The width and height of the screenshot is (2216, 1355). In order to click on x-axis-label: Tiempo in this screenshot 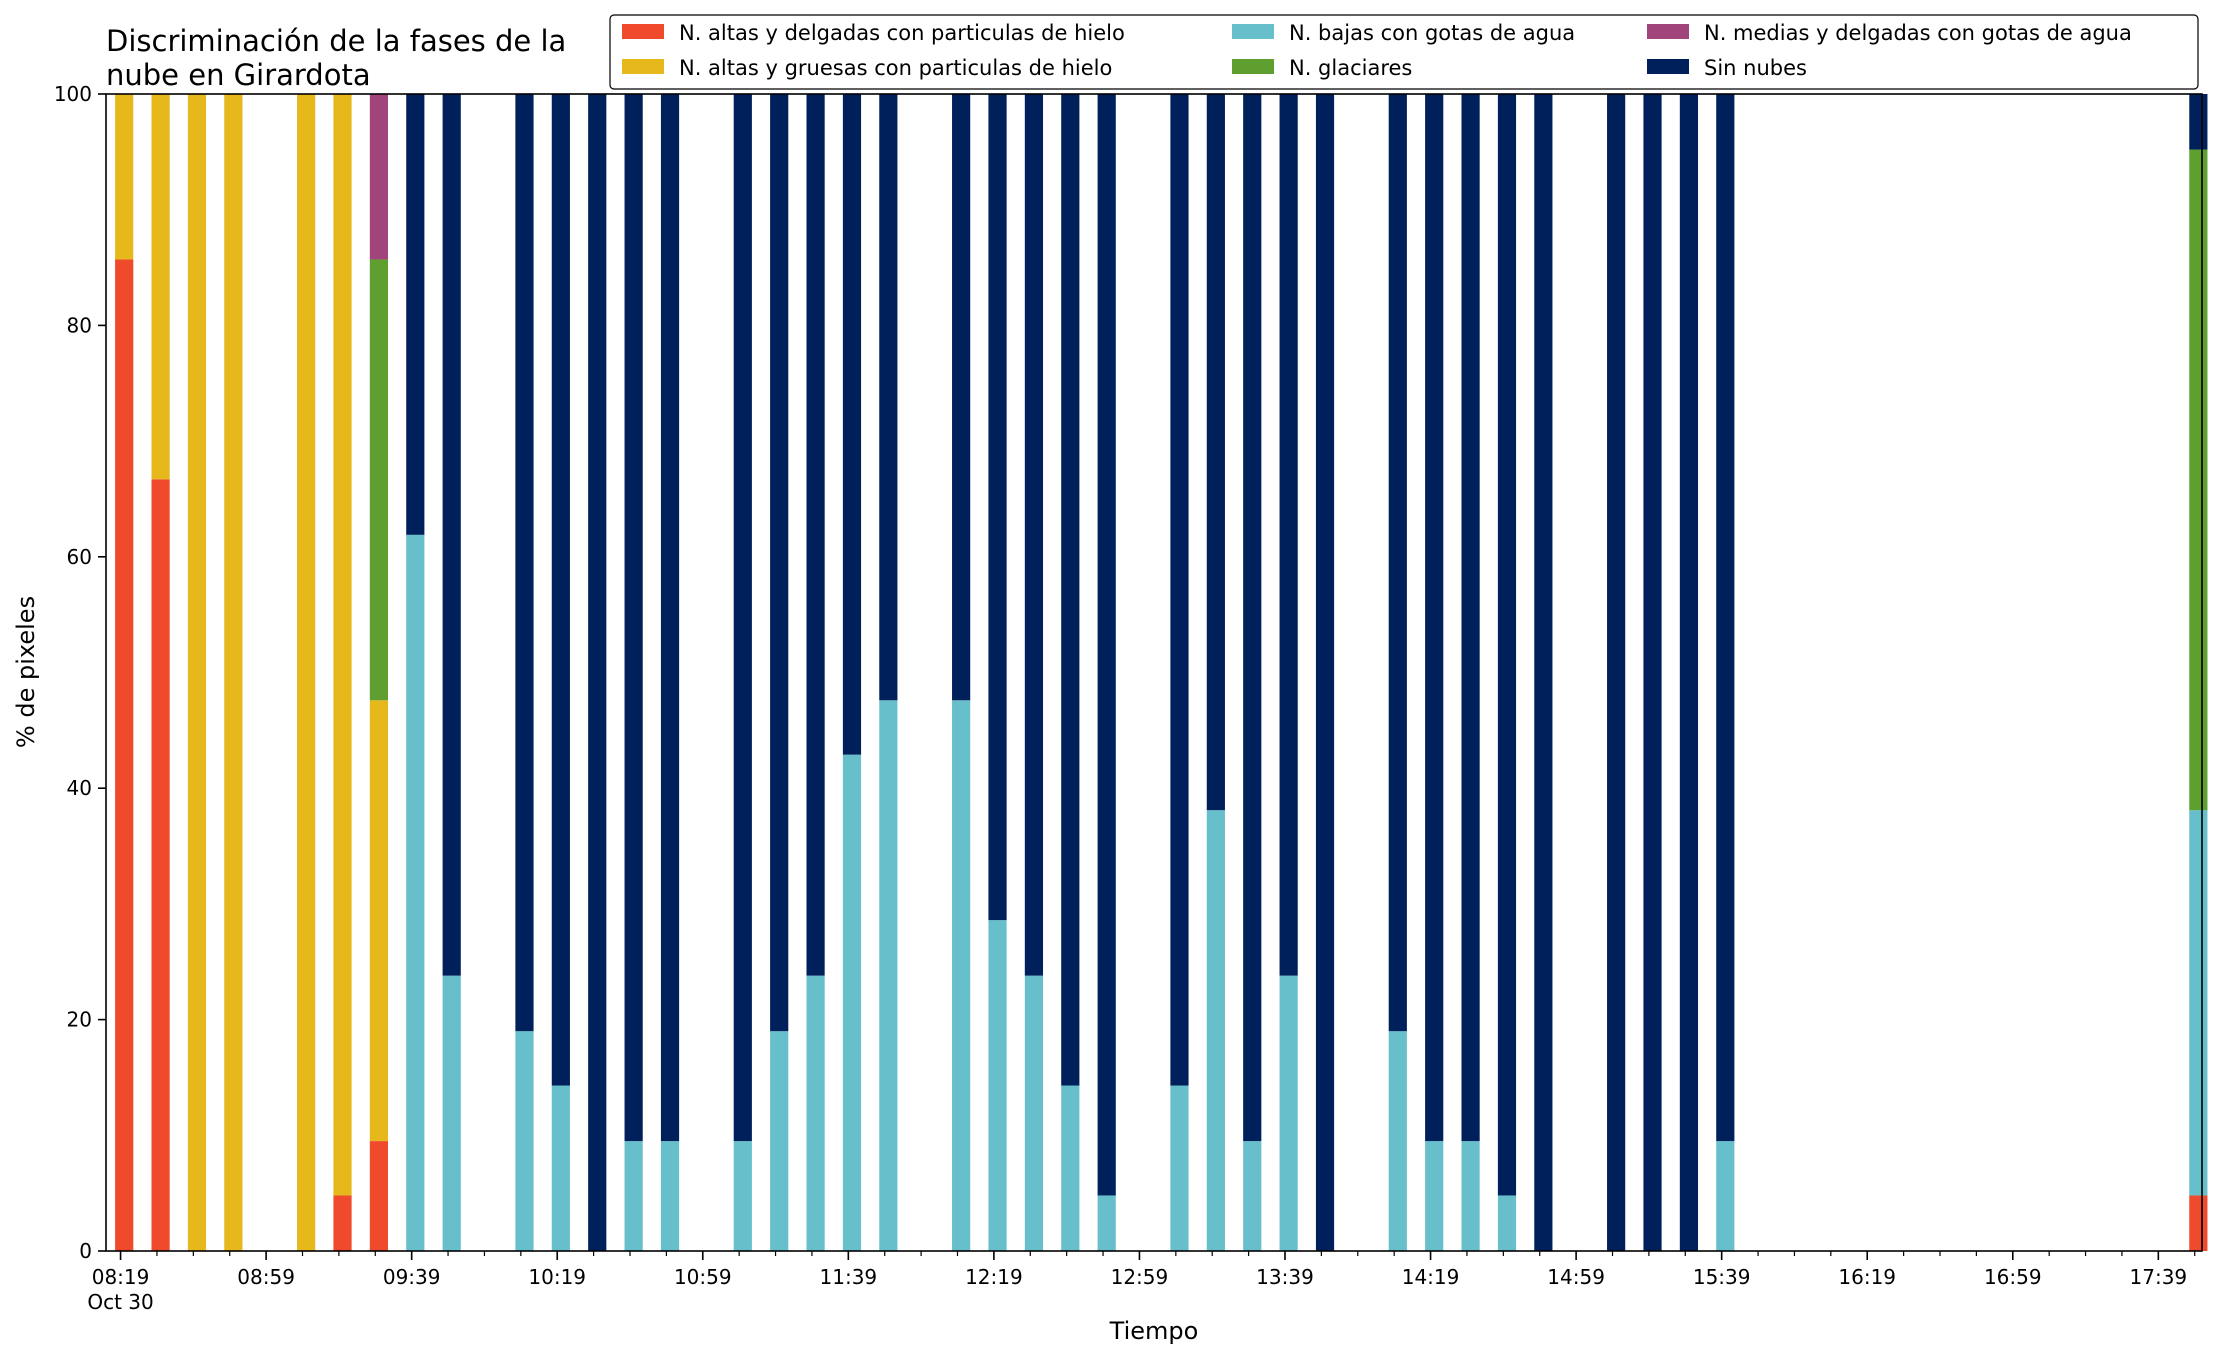, I will do `click(1154, 1331)`.